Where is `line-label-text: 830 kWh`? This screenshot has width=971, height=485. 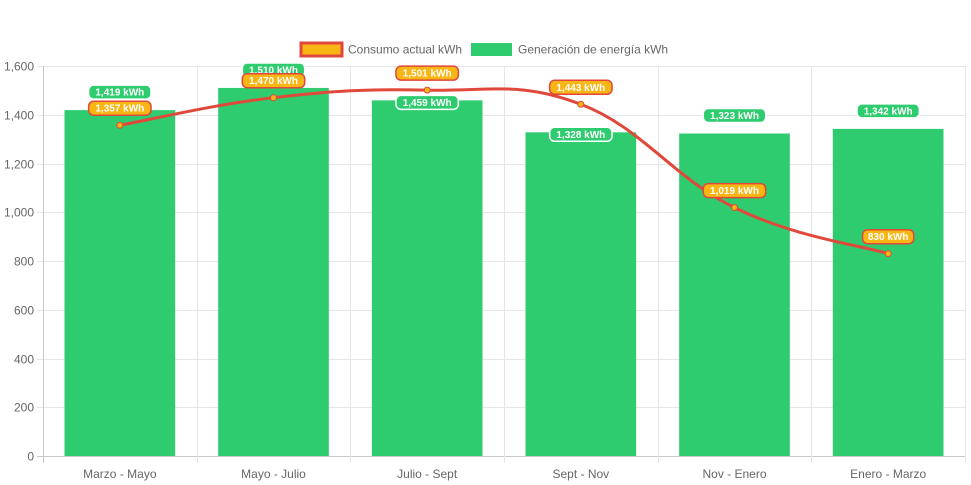
line-label-text: 830 kWh is located at coordinates (888, 237).